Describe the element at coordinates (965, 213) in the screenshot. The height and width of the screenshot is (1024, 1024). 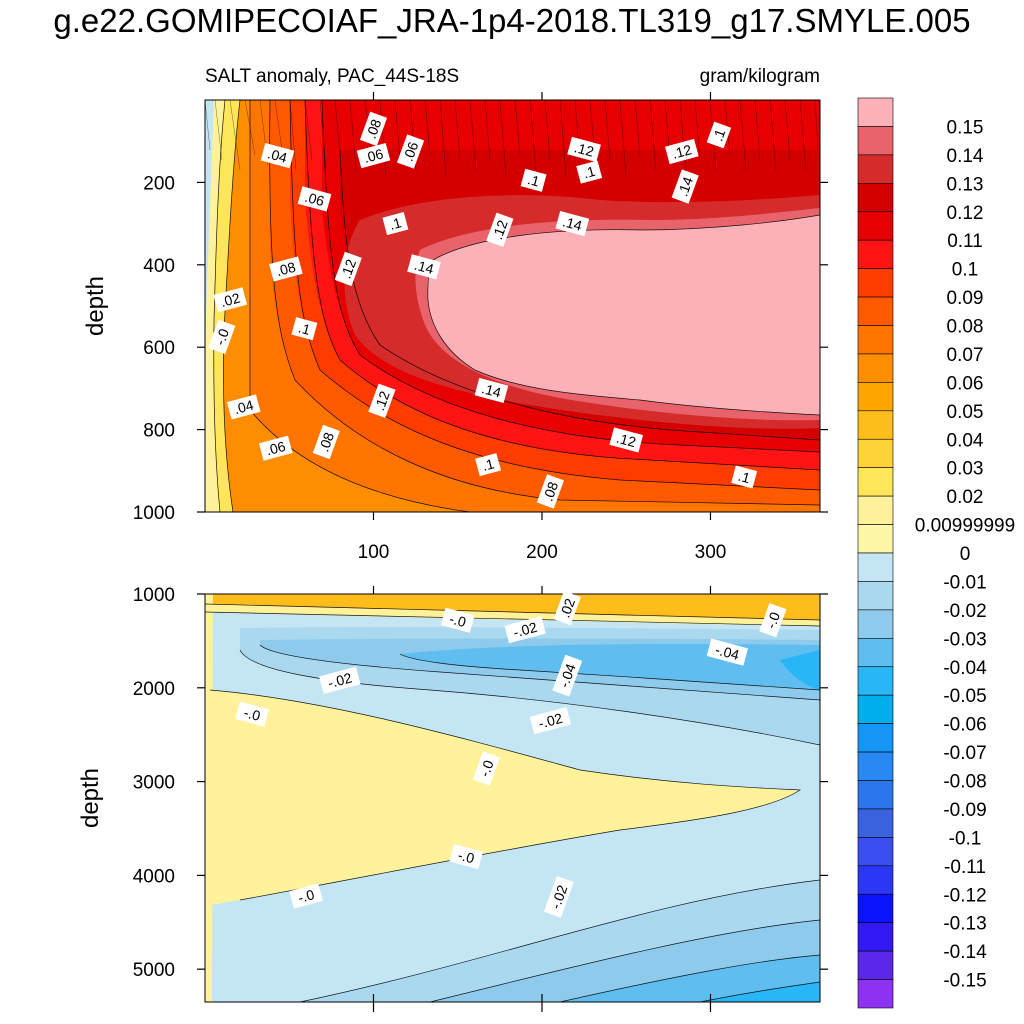
I see `colorbar-level-label: 0.12` at that location.